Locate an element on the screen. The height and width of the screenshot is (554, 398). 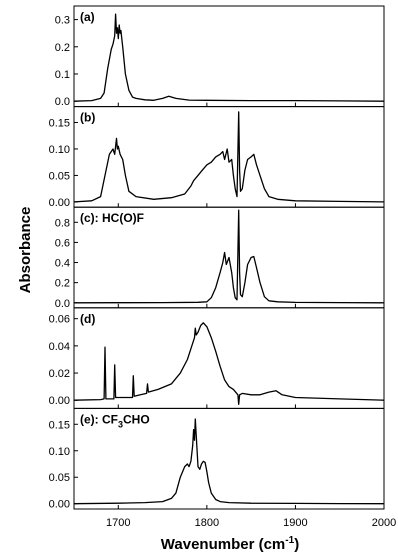
y-tick-label: 0.1 is located at coordinates (62, 75).